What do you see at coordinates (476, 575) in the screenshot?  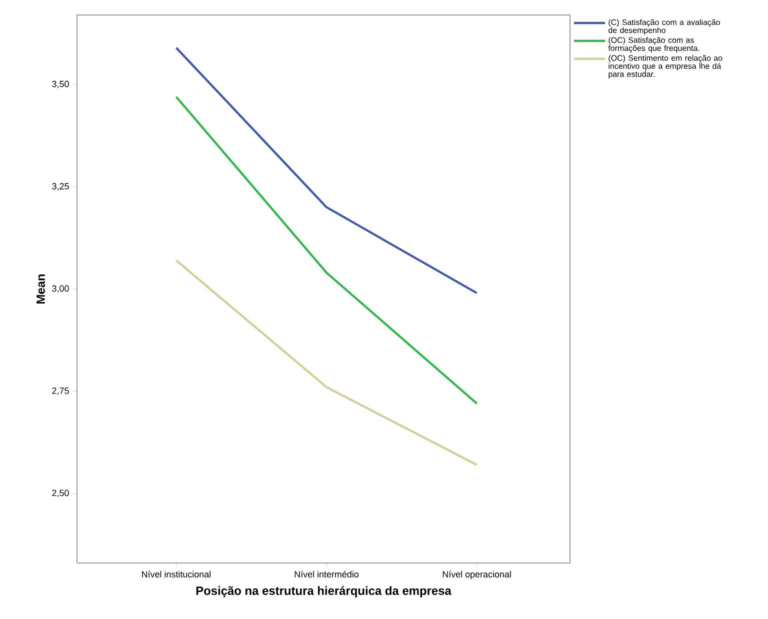 I see `x-tick-label: Nível operacional` at bounding box center [476, 575].